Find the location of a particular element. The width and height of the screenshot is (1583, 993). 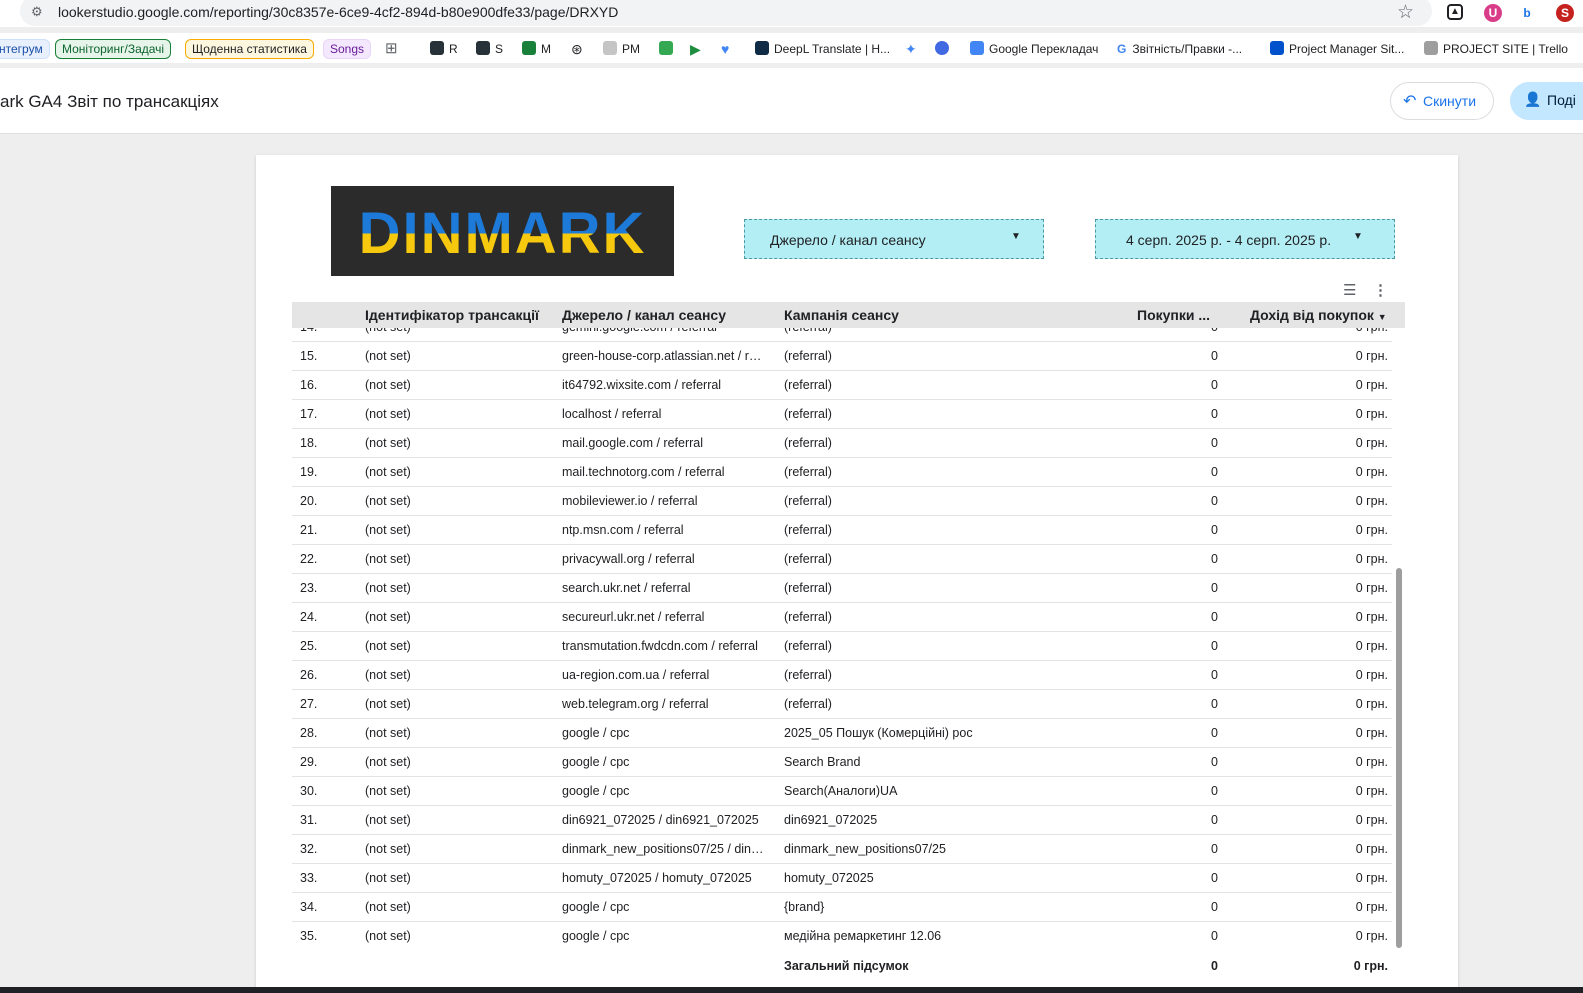

bookmark-blue-icon is located at coordinates (944, 49).